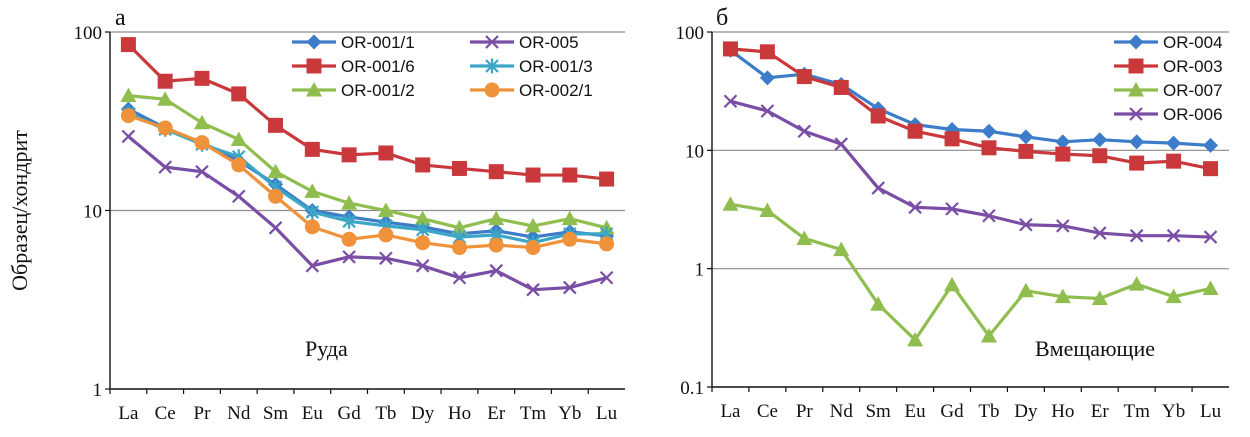  I want to click on series-OR-002/1, so click(367, 182).